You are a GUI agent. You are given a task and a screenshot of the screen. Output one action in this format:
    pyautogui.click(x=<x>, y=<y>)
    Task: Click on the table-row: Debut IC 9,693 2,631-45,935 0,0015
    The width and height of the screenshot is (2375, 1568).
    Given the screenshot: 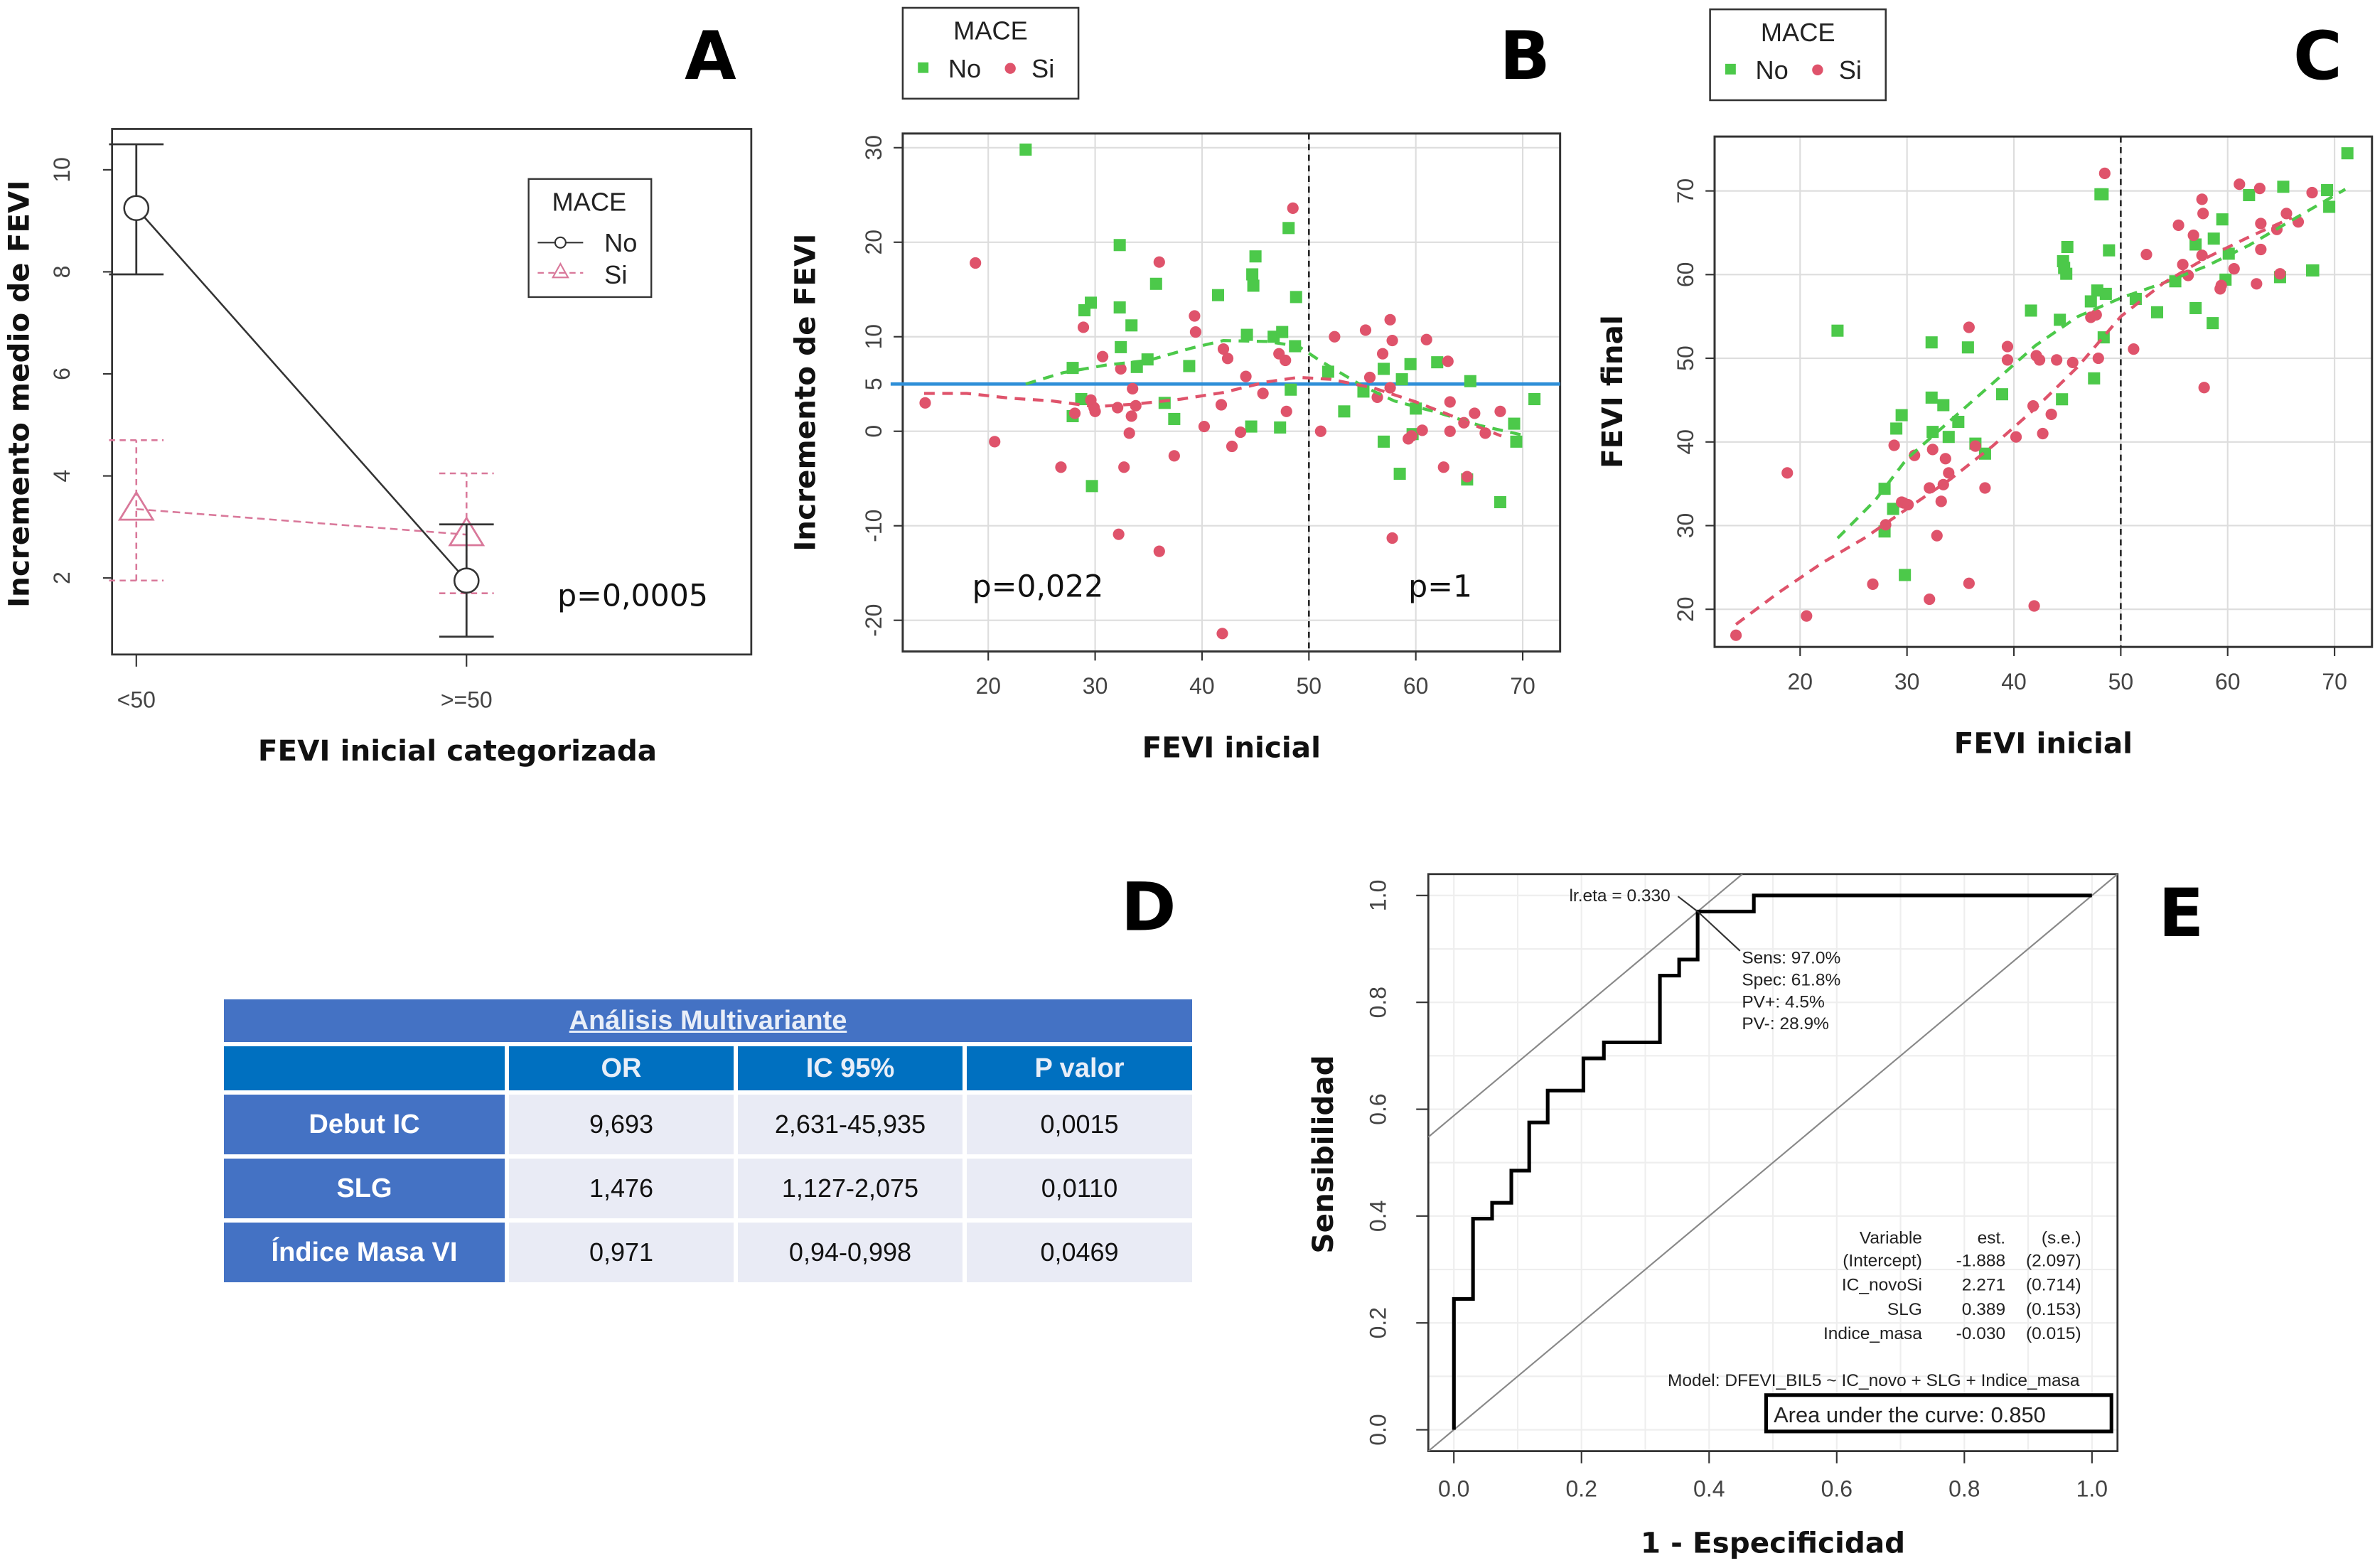 What is the action you would take?
    pyautogui.click(x=708, y=1125)
    